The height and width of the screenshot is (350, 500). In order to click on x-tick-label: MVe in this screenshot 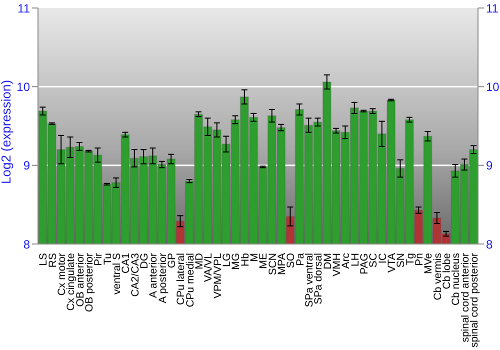, I will do `click(428, 263)`.